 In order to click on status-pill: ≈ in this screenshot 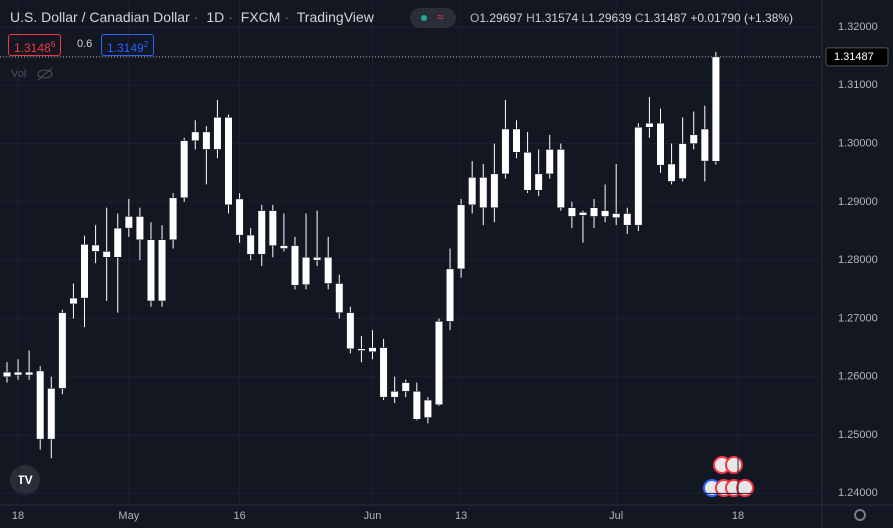, I will do `click(433, 18)`.